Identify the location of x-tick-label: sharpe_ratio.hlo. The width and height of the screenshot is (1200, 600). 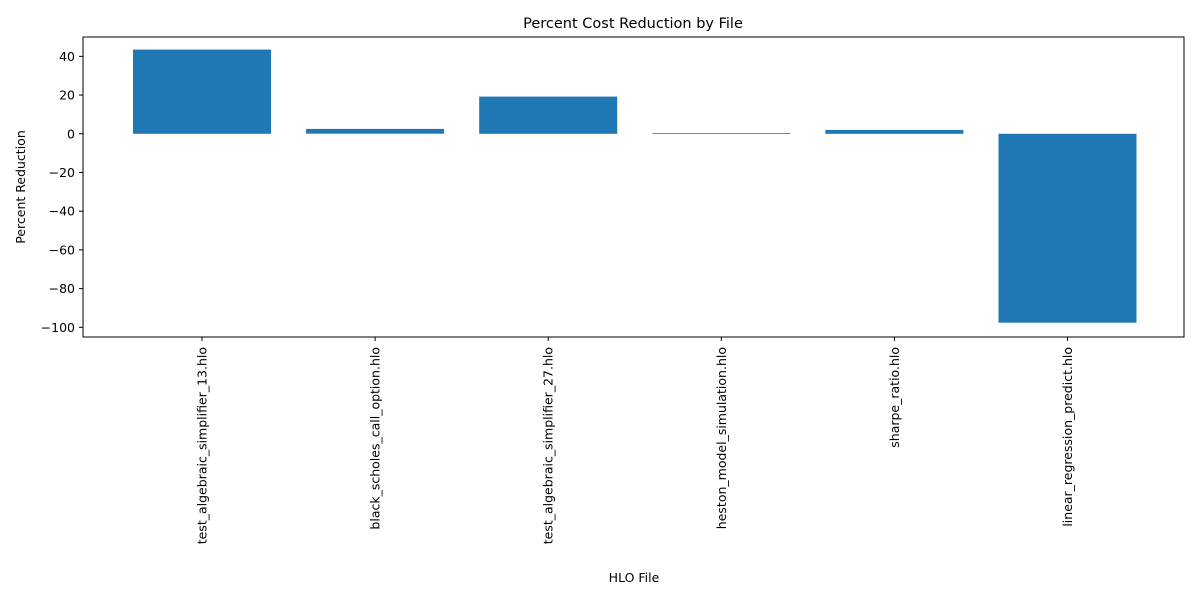
(894, 397).